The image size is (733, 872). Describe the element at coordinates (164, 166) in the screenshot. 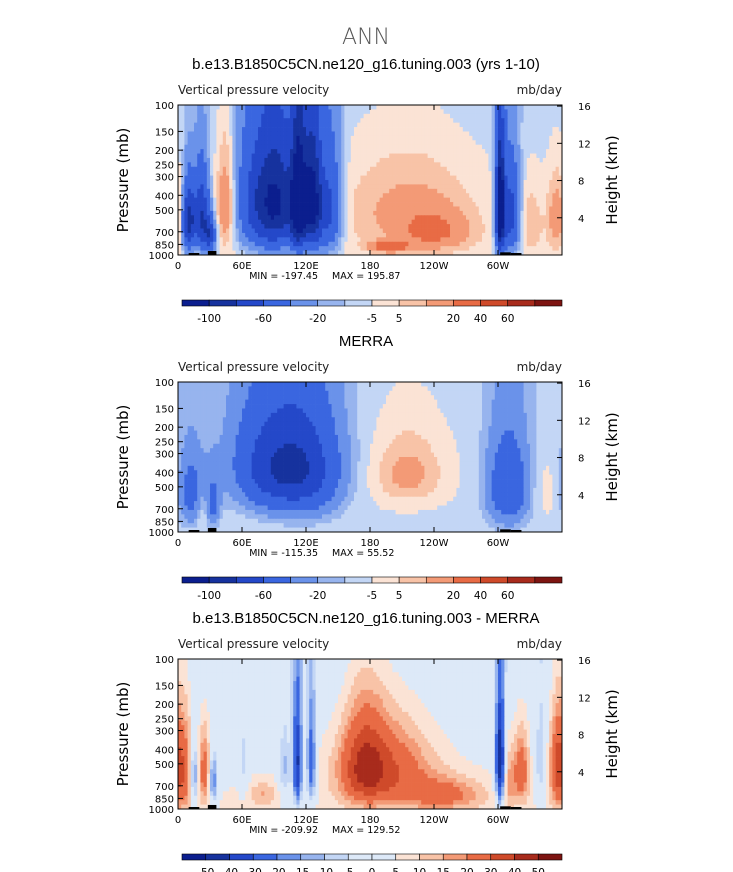

I see `y-tick-label: 250` at that location.